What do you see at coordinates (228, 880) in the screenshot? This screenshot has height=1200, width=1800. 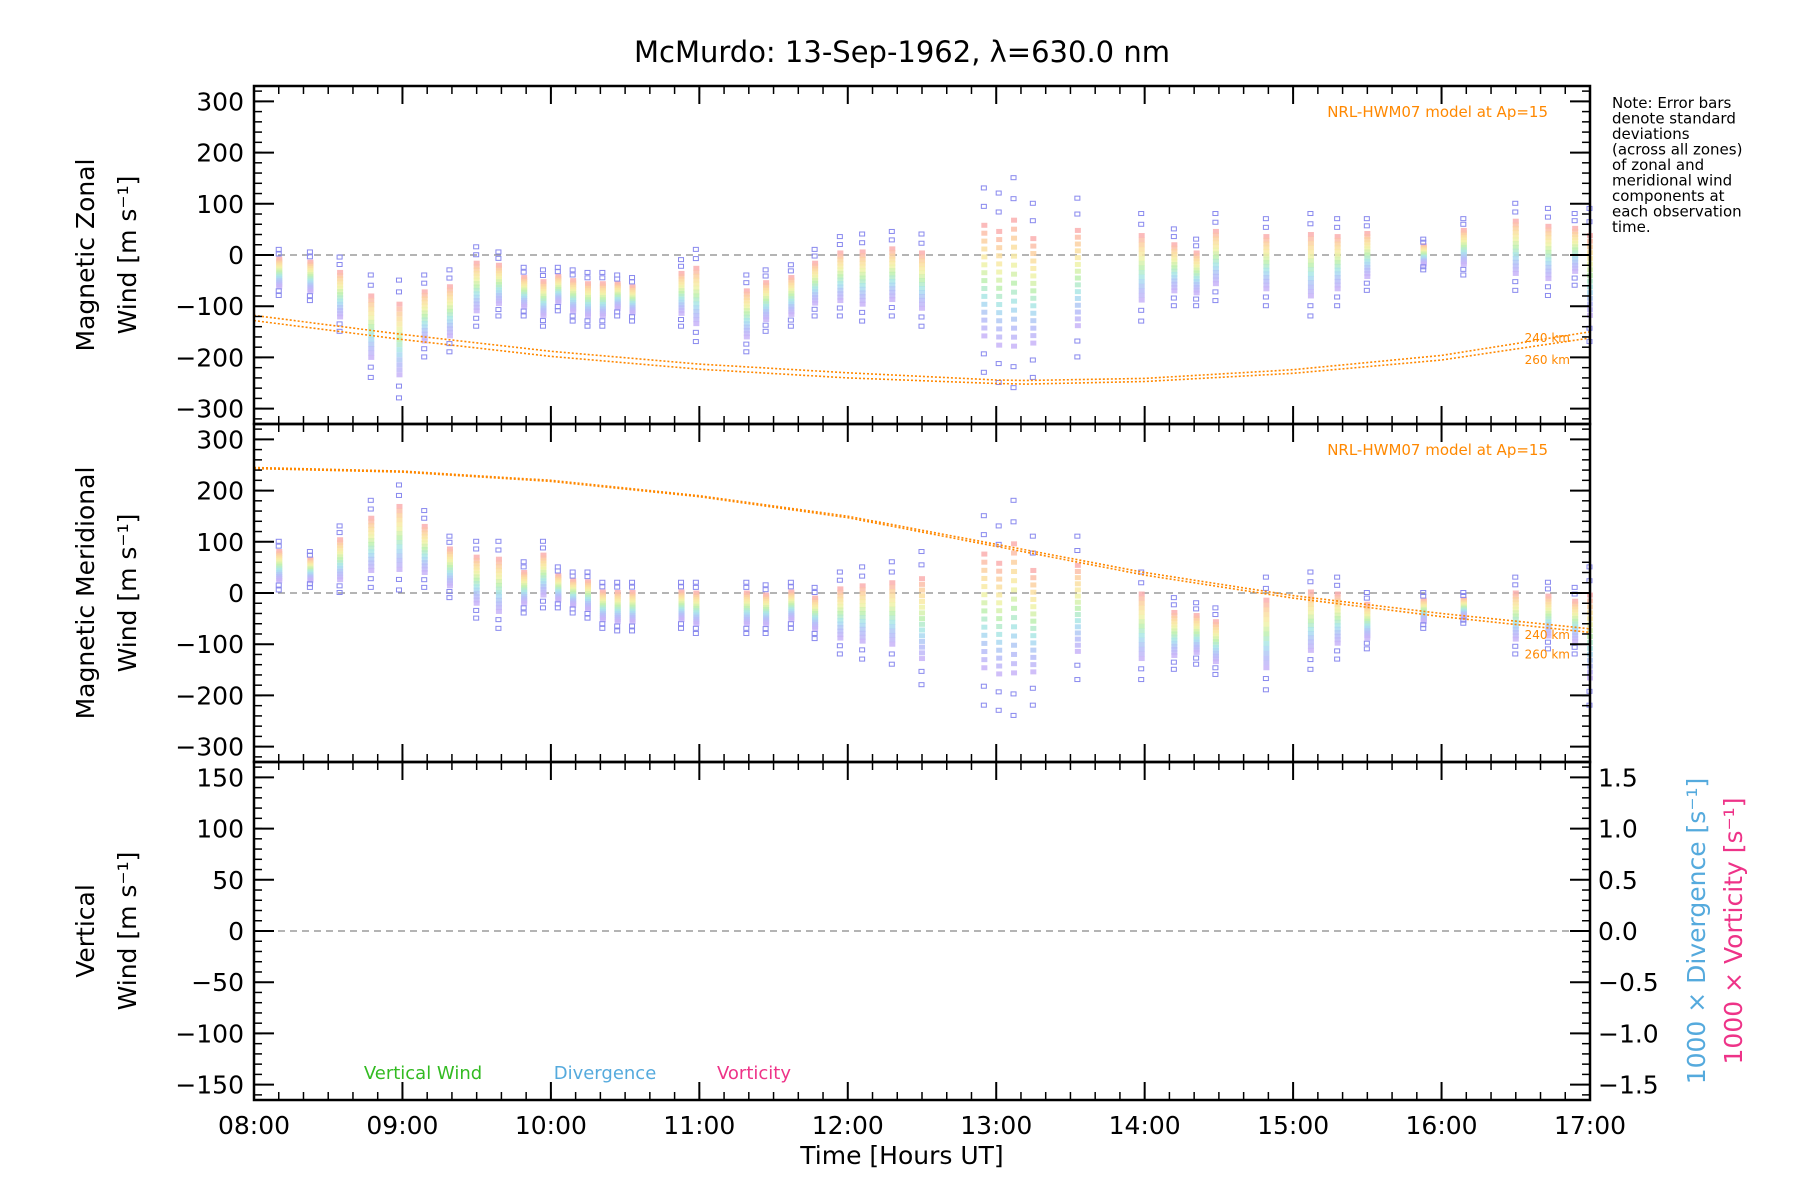 I see `y-tick-label: 50` at bounding box center [228, 880].